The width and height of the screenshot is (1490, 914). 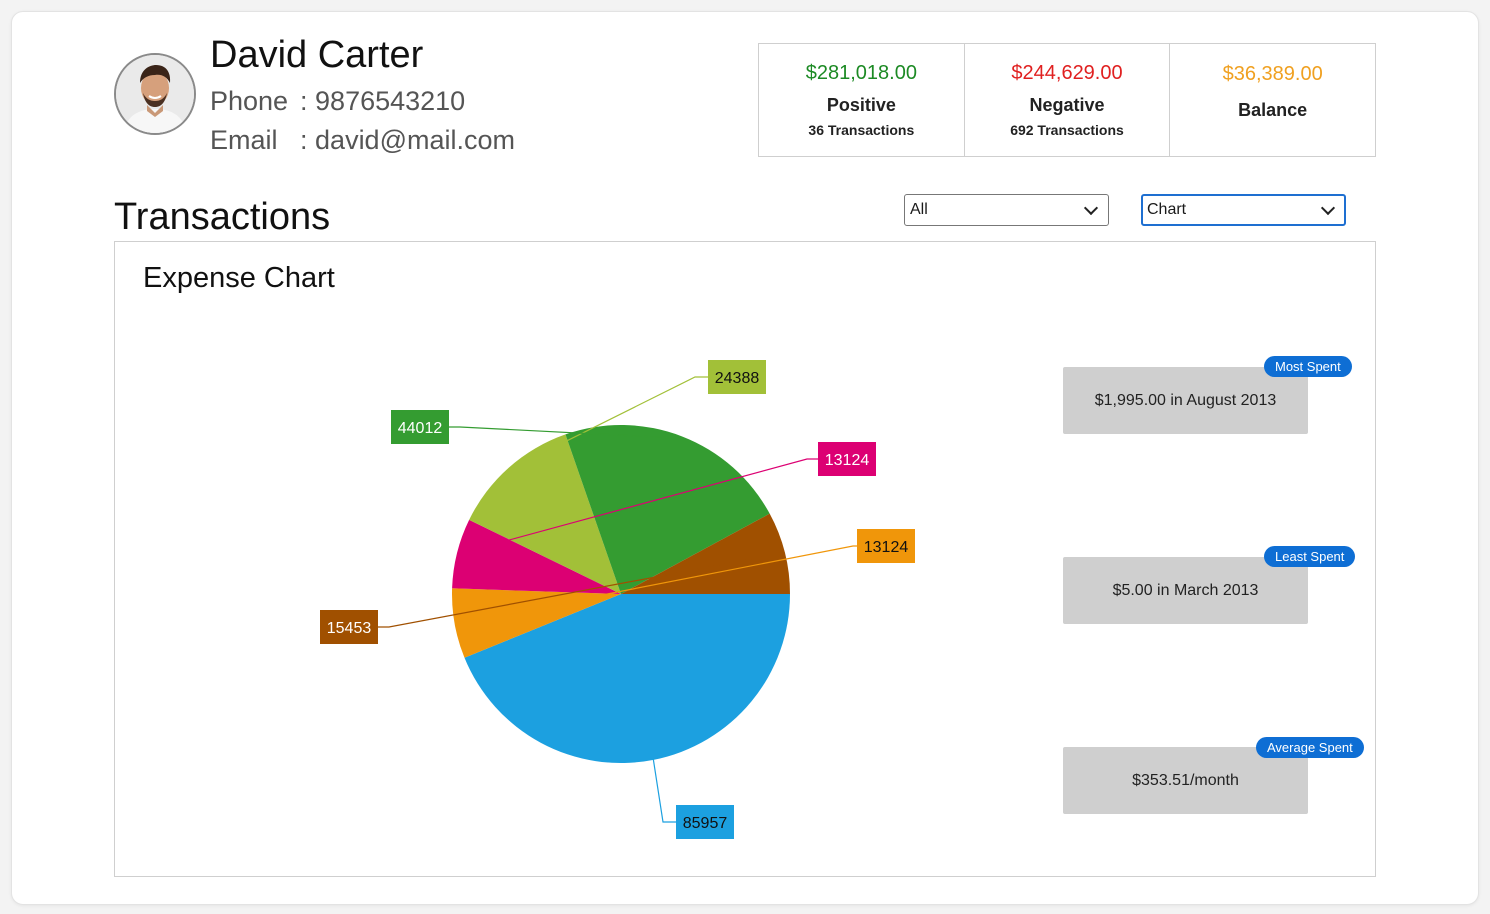 I want to click on email-row: Email: david@mail.com, so click(x=362, y=140).